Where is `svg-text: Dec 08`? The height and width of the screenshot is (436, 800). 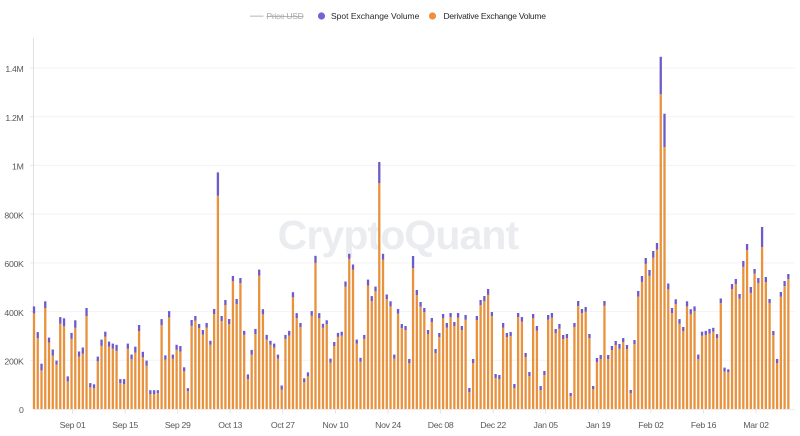 svg-text: Dec 08 is located at coordinates (441, 425).